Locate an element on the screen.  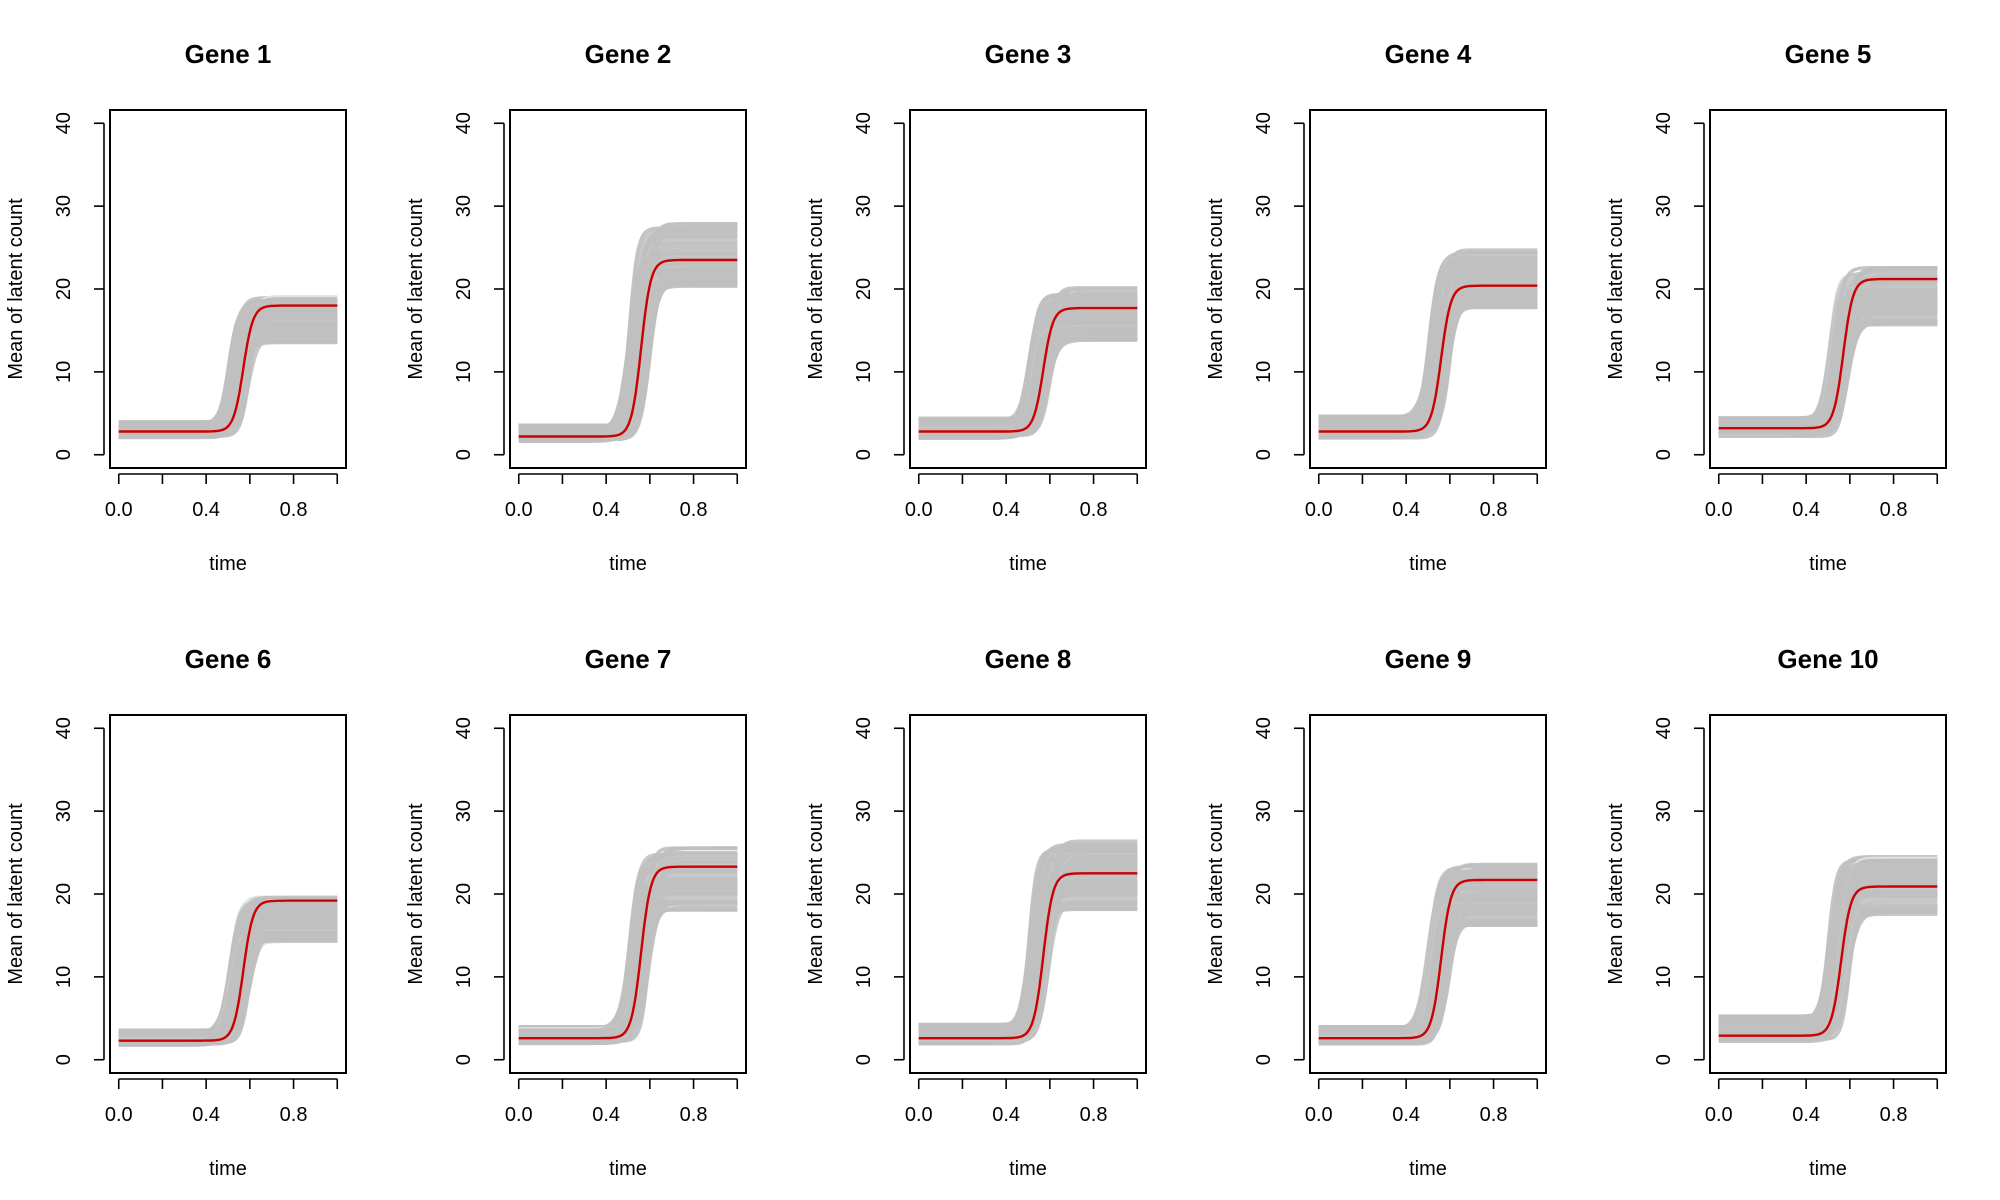
chart-title: Gene 7 is located at coordinates (628, 659).